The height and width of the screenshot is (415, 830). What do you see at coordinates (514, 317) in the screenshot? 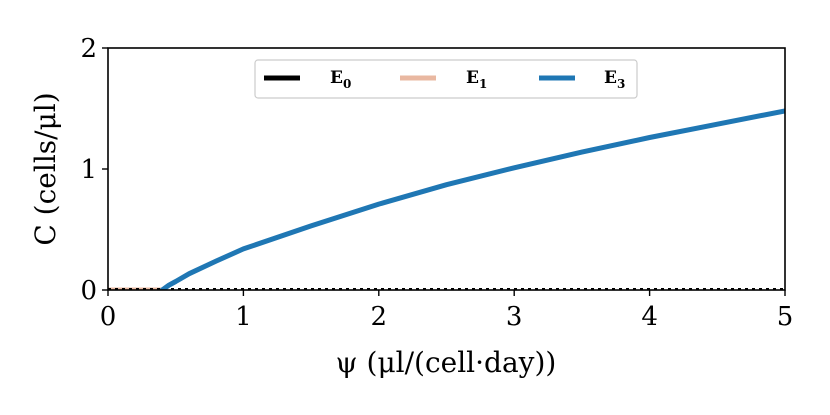
I see `x-tick-label: 3` at bounding box center [514, 317].